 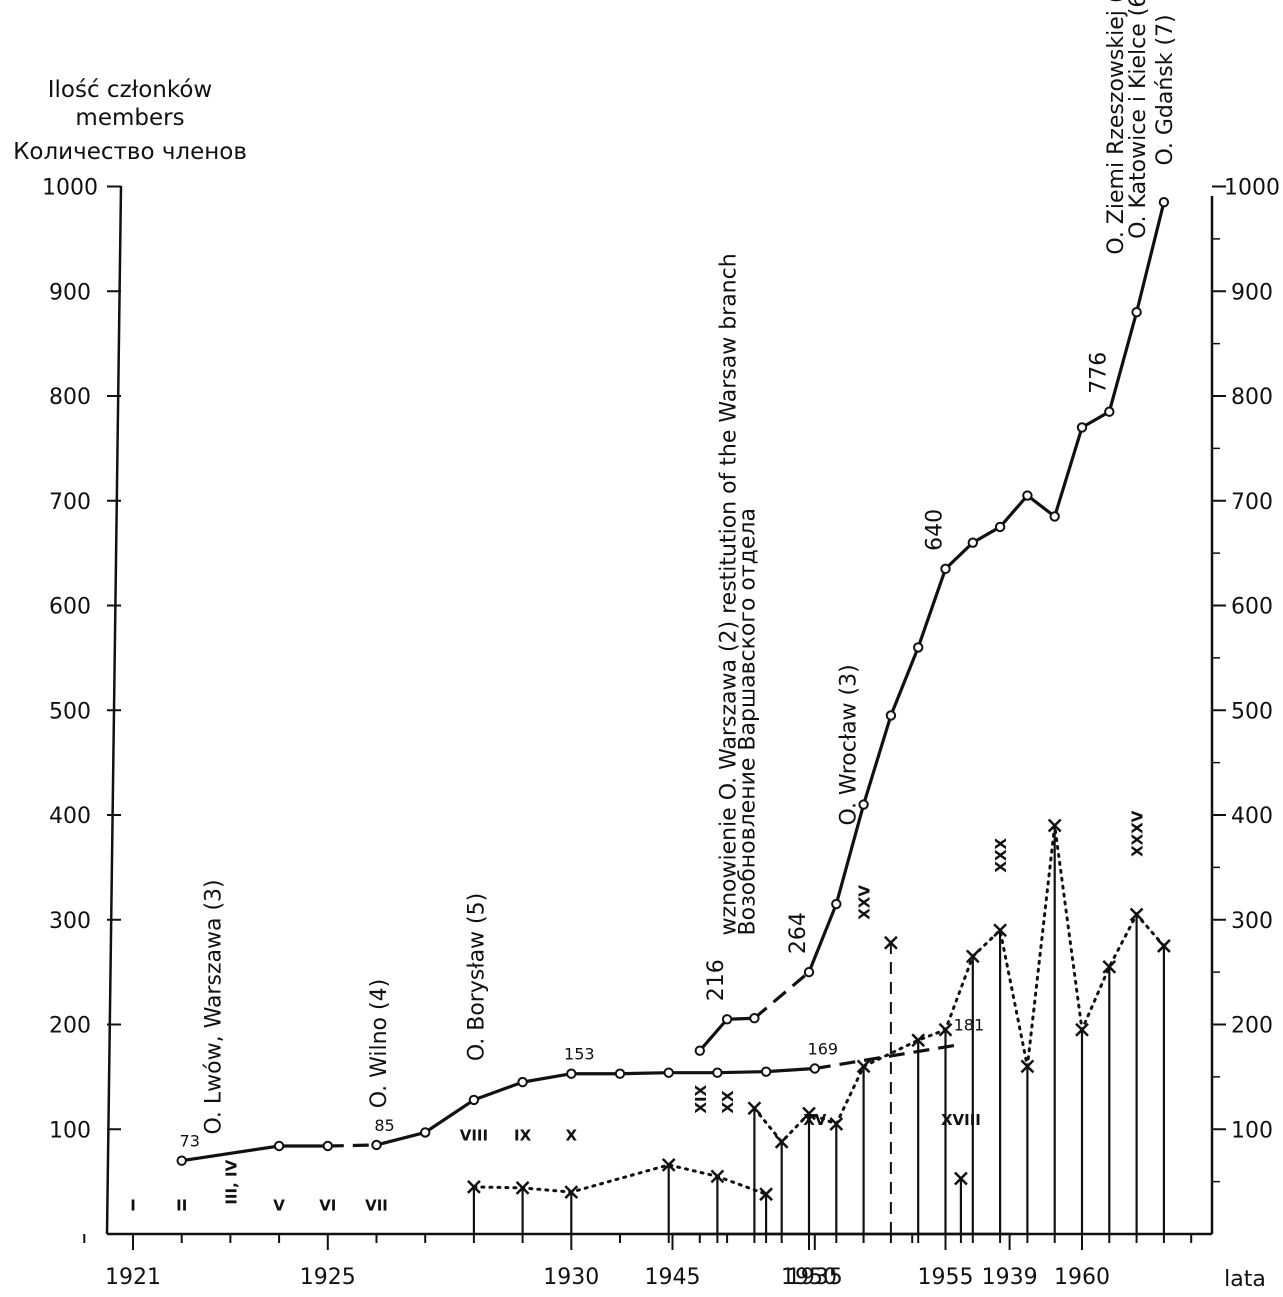 What do you see at coordinates (865, 902) in the screenshot?
I see `congress-label: XXV` at bounding box center [865, 902].